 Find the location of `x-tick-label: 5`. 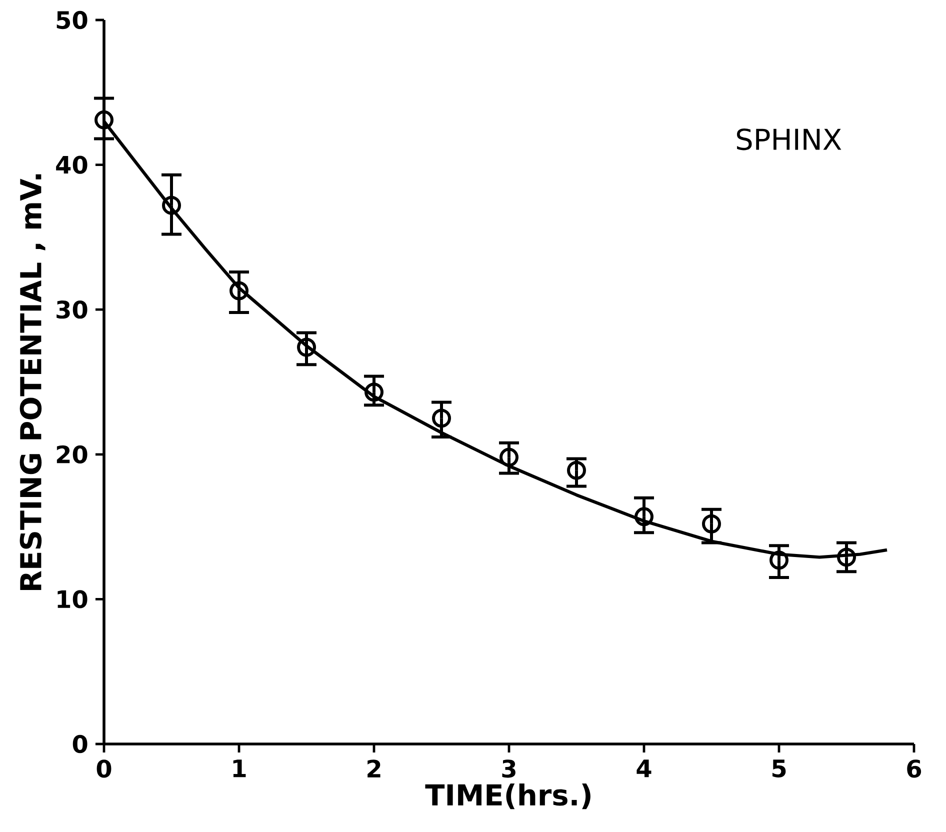

x-tick-label: 5 is located at coordinates (779, 769).